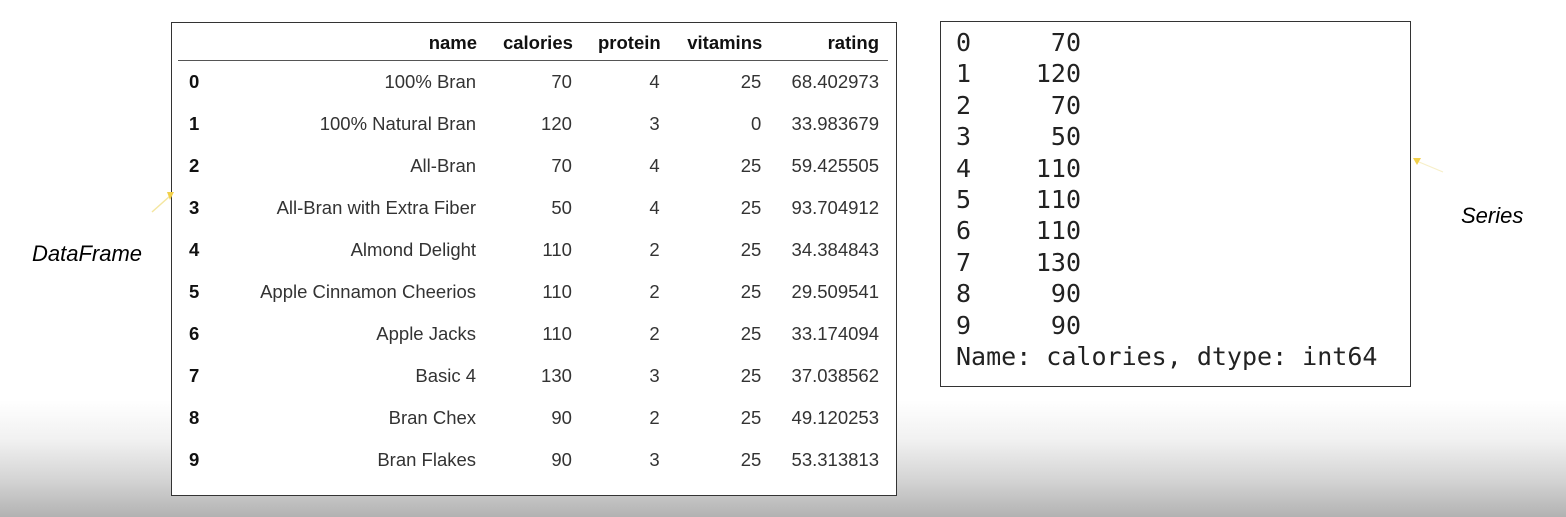  I want to click on column-header-rating: rating, so click(829, 44).